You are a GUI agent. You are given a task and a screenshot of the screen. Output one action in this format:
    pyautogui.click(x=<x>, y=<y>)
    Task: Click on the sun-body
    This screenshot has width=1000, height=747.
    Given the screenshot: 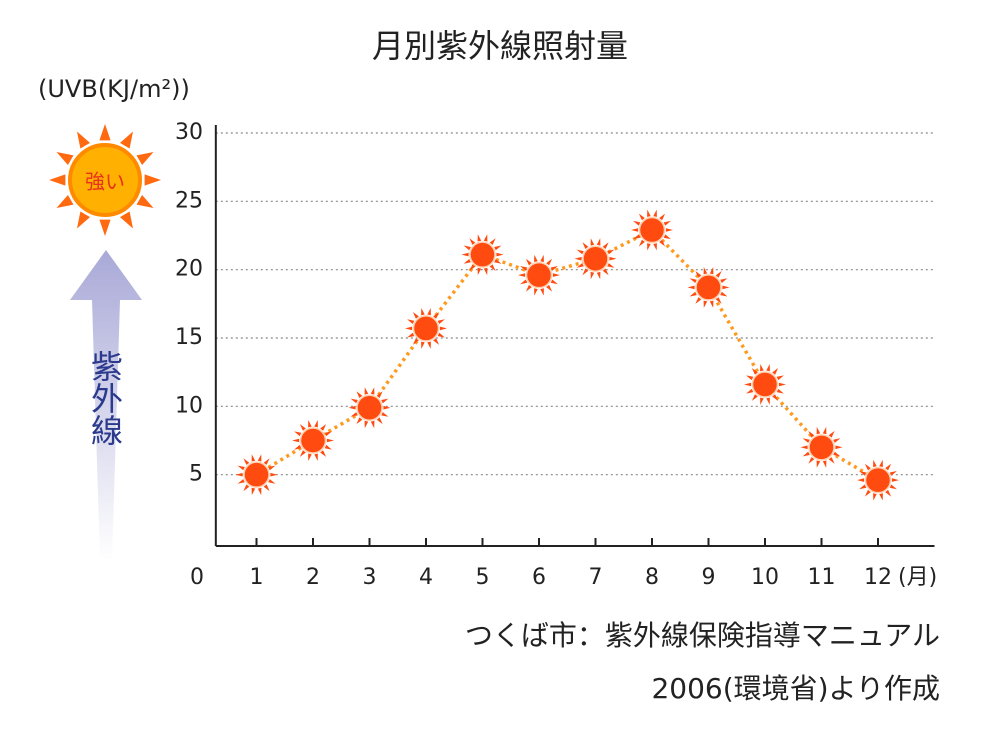 What is the action you would take?
    pyautogui.click(x=105, y=180)
    